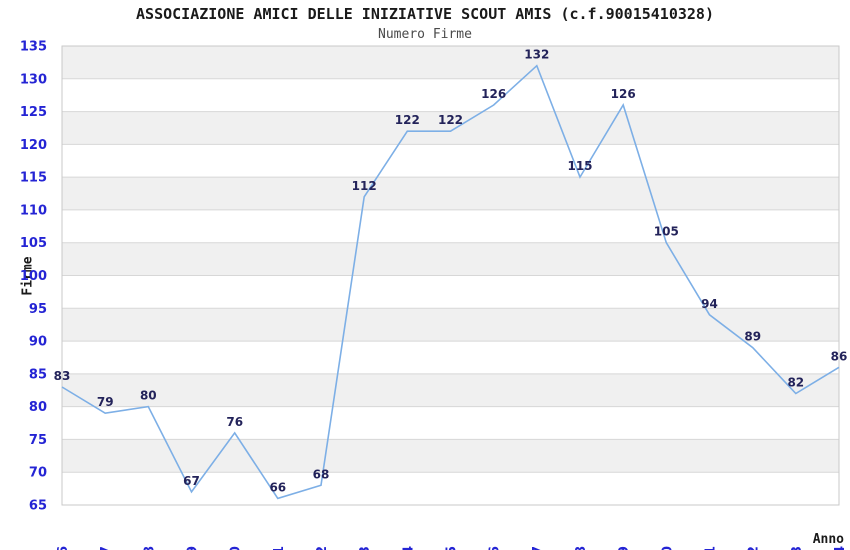 Image resolution: width=850 pixels, height=550 pixels. Describe the element at coordinates (321, 474) in the screenshot. I see `point-label: 68` at that location.